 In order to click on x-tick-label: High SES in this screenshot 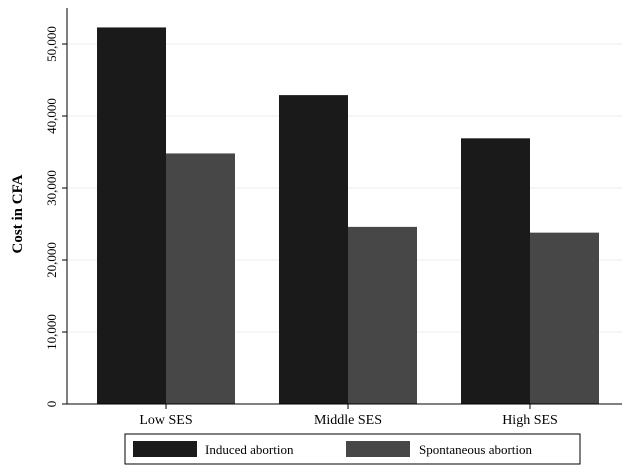, I will do `click(530, 420)`.